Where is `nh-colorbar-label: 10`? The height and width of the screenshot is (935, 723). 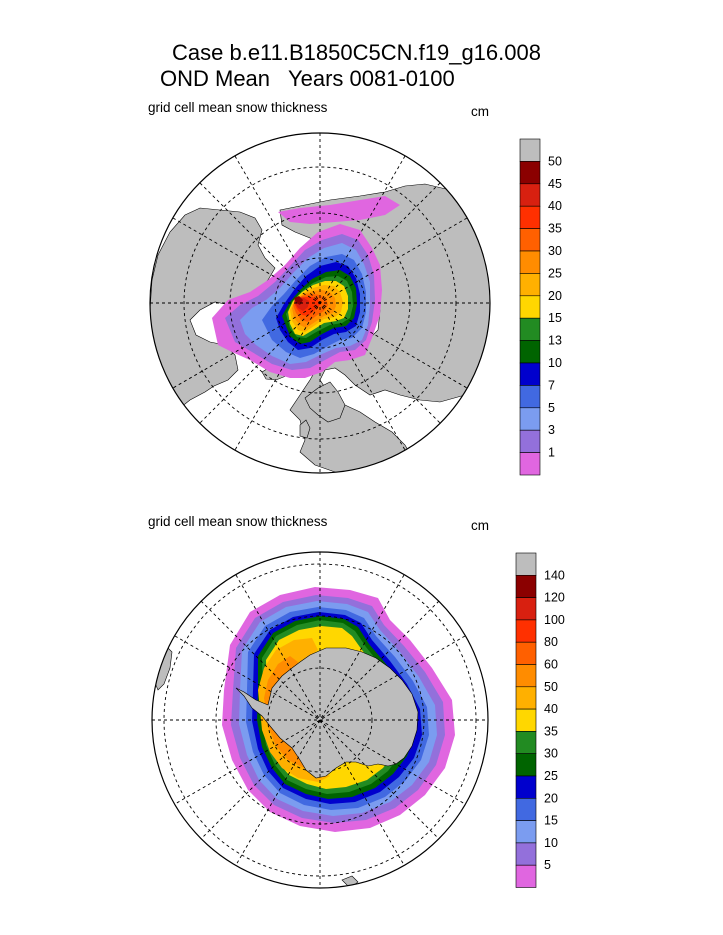
nh-colorbar-label: 10 is located at coordinates (555, 363).